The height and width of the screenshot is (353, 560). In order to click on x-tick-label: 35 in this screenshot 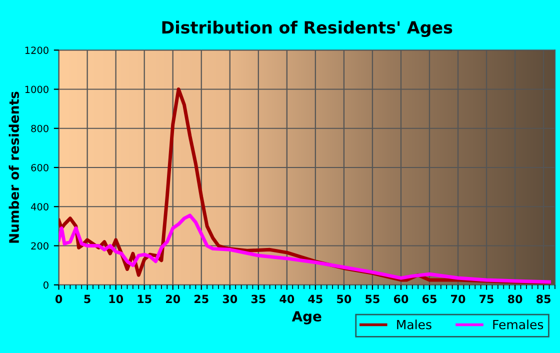, I will do `click(258, 299)`.